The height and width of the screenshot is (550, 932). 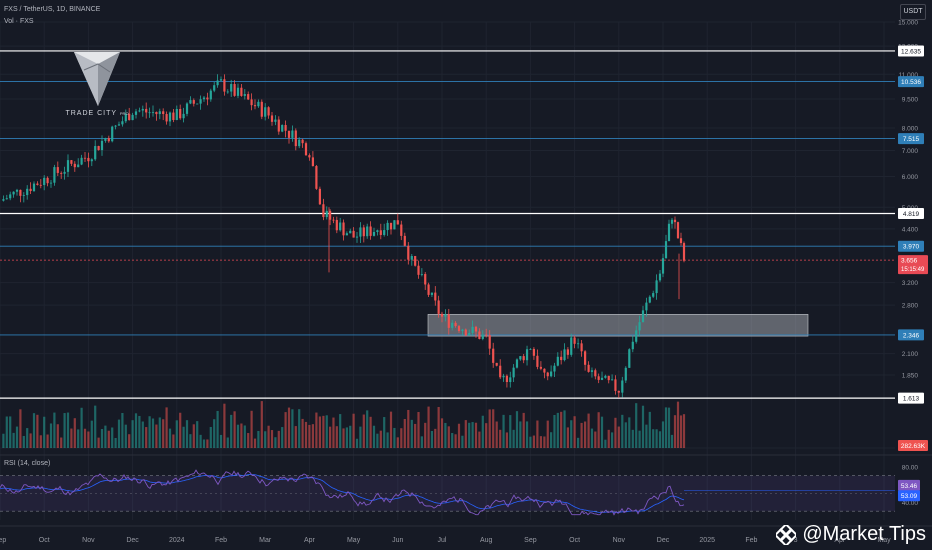 I want to click on level-label: 2.346, so click(x=911, y=335).